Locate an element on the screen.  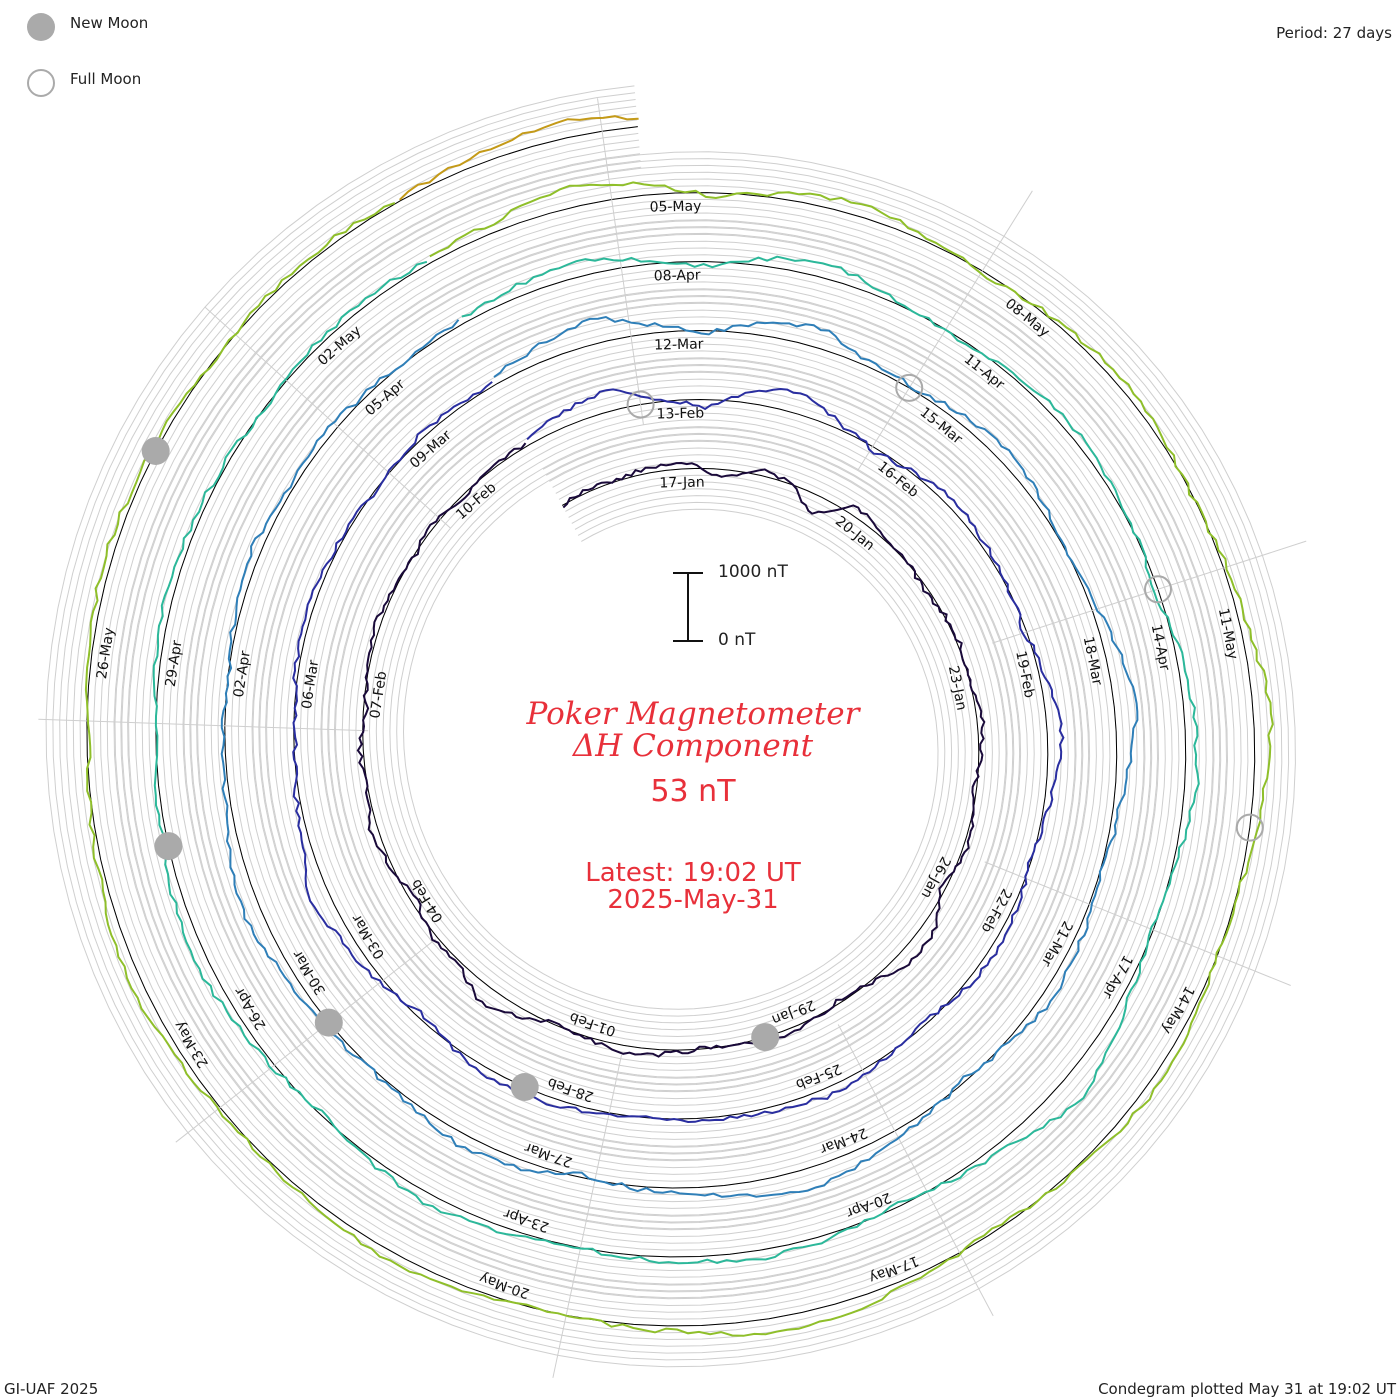
date-label: 25-Feb is located at coordinates (818, 1076).